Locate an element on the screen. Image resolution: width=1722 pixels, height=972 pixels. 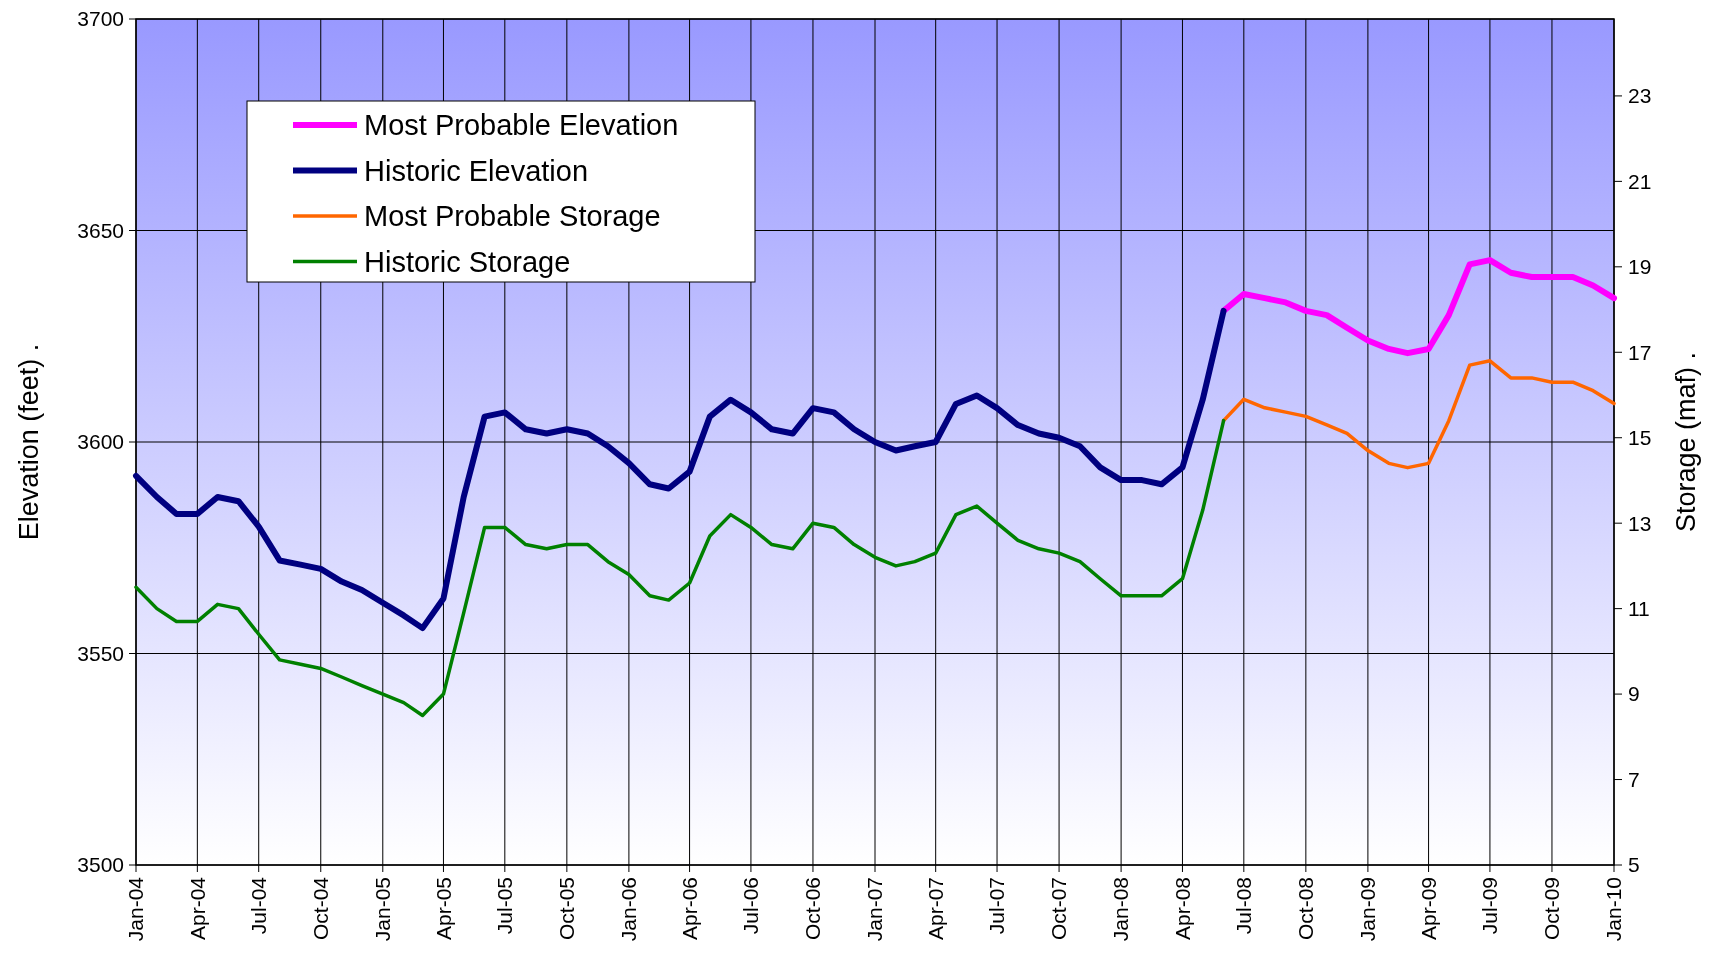
x-tick-label: Apr-09 is located at coordinates (1428, 909).